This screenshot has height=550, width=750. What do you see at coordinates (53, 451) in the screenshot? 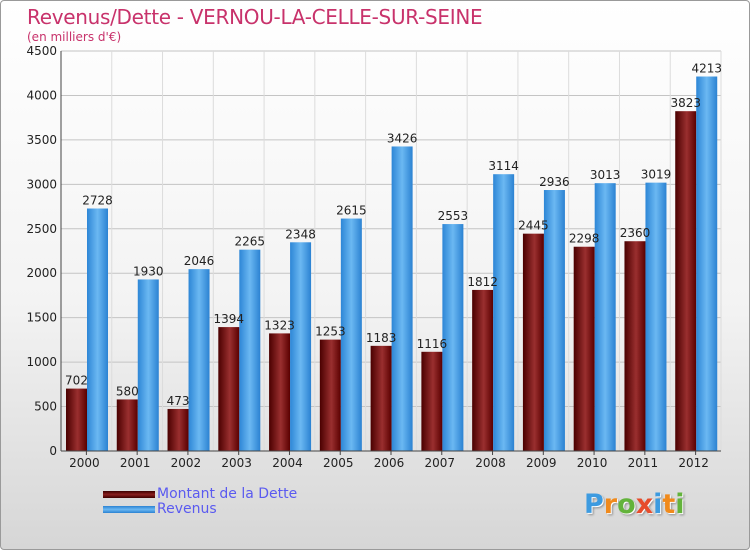
I see `y-tick-label: 0` at bounding box center [53, 451].